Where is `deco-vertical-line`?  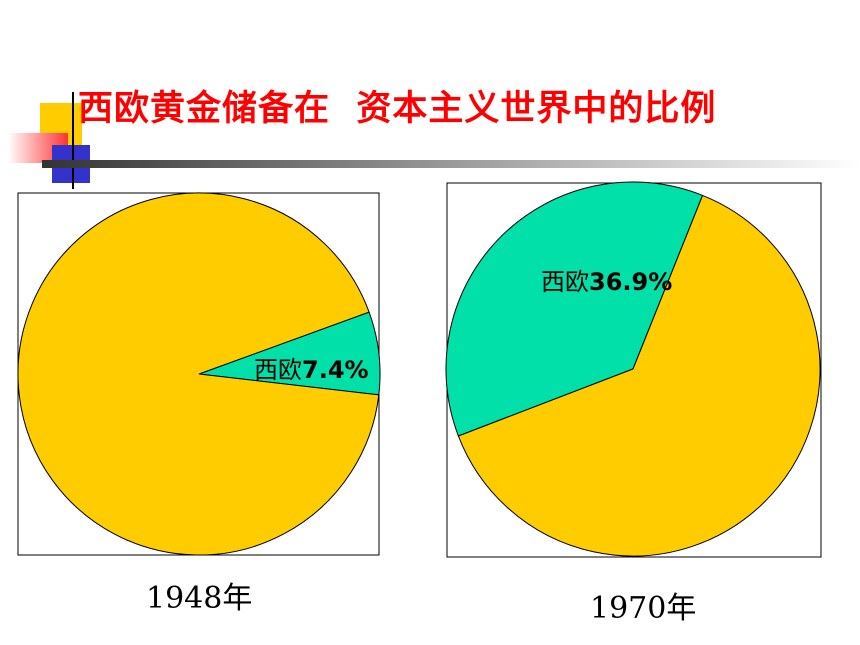
deco-vertical-line is located at coordinates (73, 140).